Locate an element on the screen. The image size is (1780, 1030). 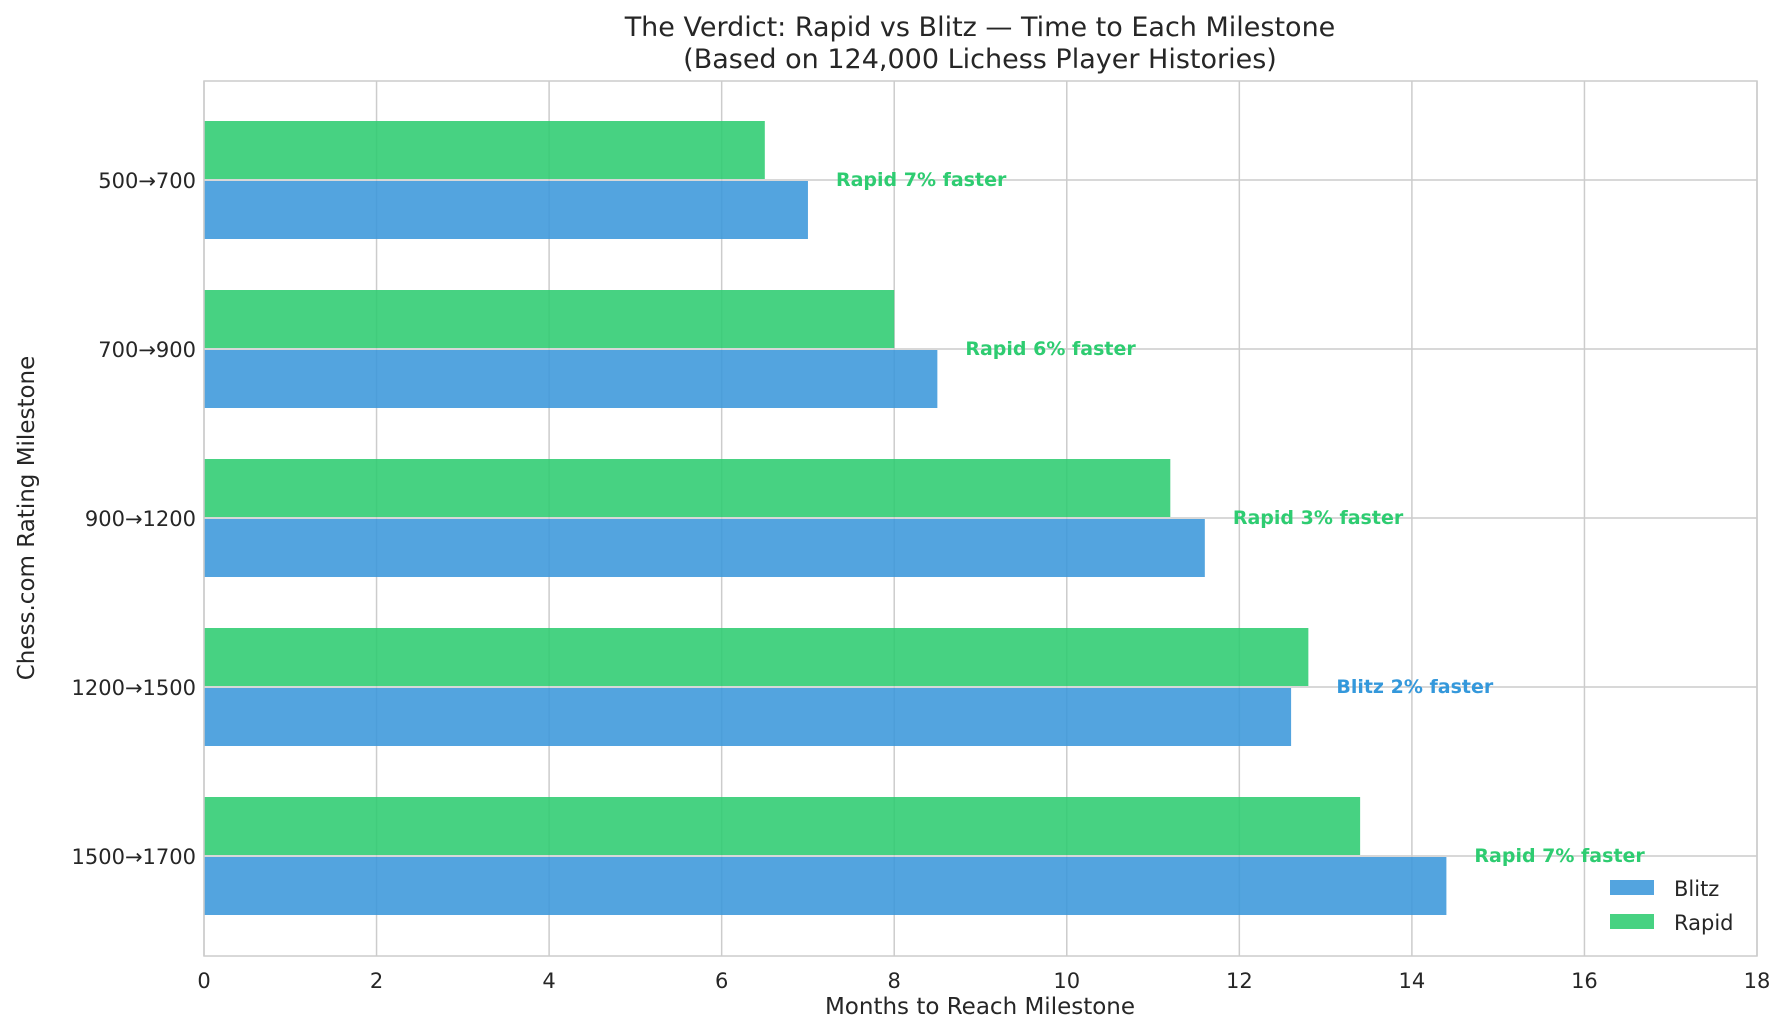
annotation-0: Rapid 7% faster is located at coordinates (921, 180).